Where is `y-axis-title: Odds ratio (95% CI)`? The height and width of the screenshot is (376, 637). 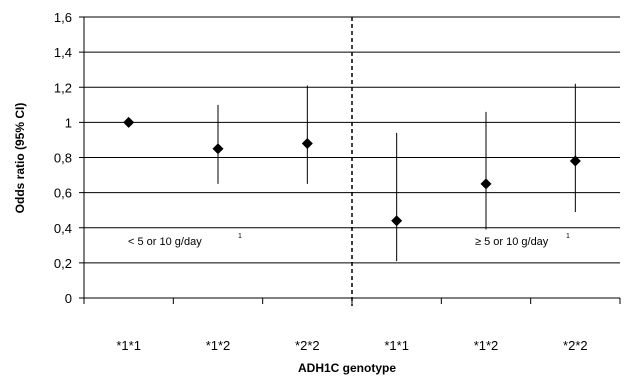
y-axis-title: Odds ratio (95% CI) is located at coordinates (20, 158).